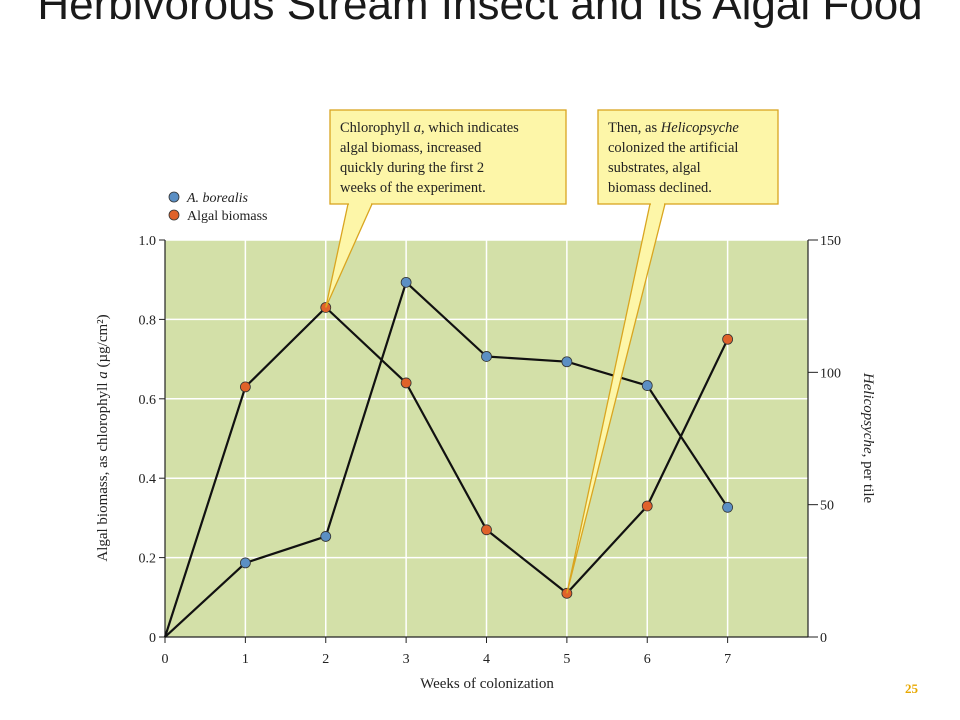  What do you see at coordinates (148, 241) in the screenshot?
I see `y-left-tick-label: 1.0` at bounding box center [148, 241].